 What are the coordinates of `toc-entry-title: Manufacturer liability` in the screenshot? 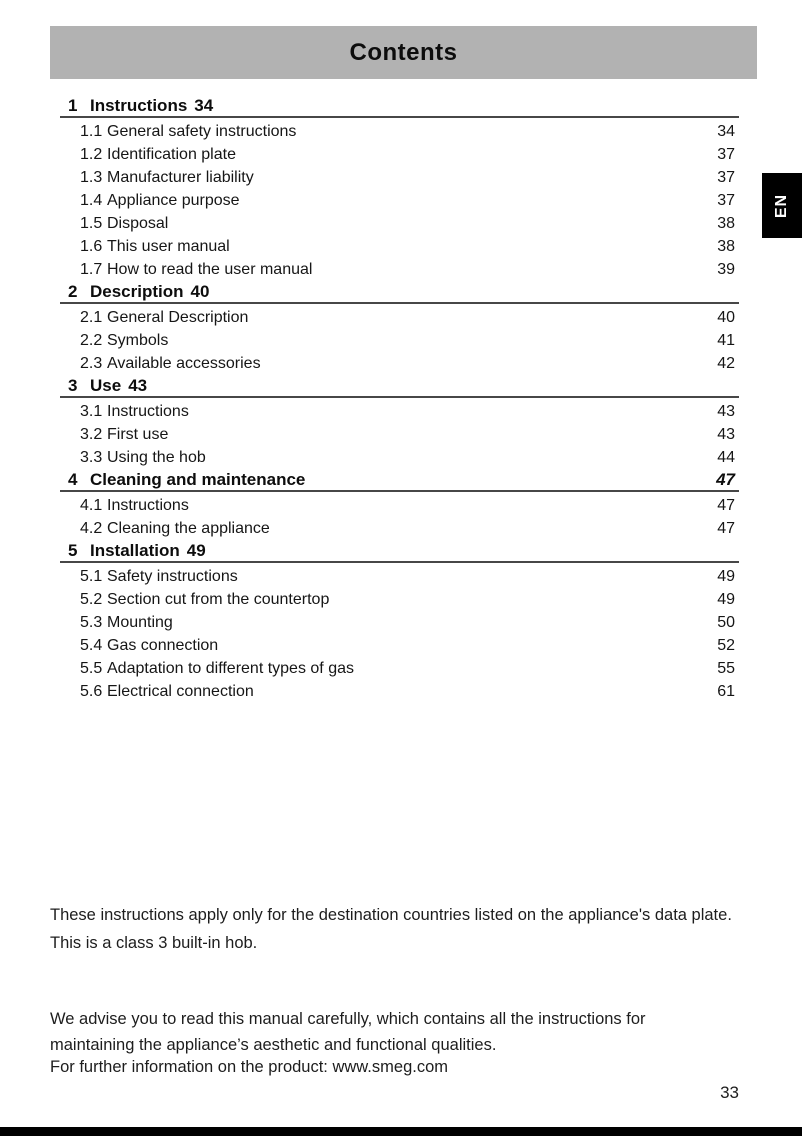 It's located at (180, 177).